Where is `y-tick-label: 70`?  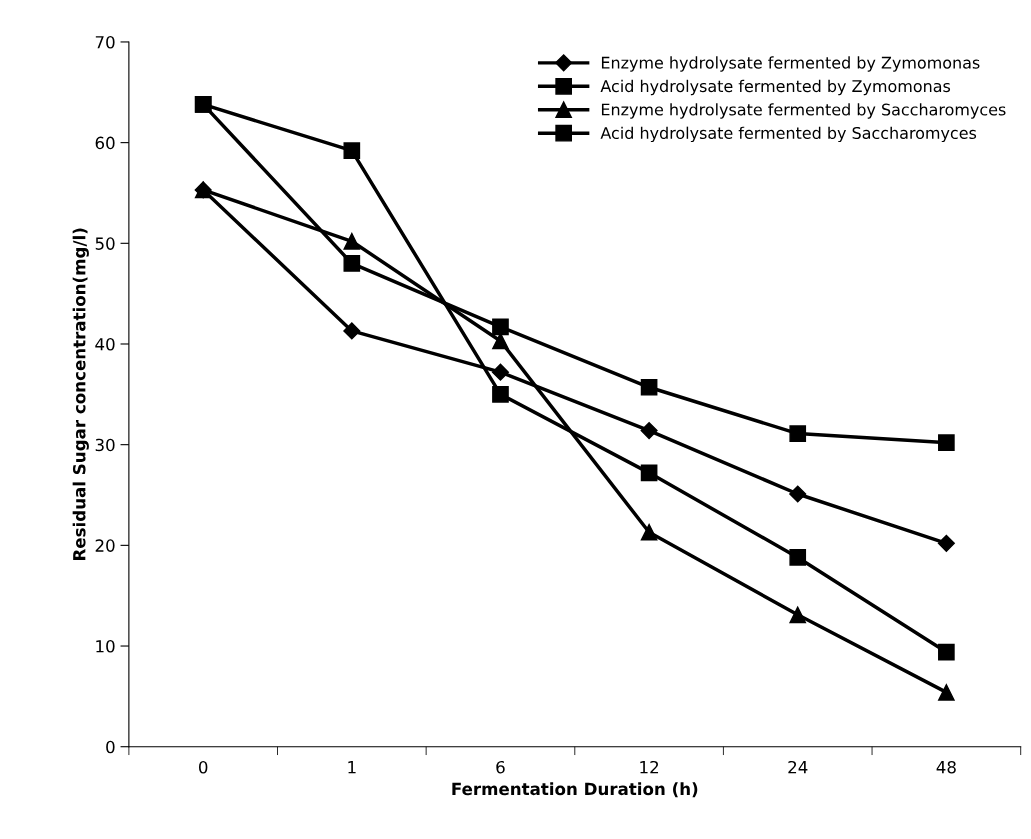 y-tick-label: 70 is located at coordinates (105, 42).